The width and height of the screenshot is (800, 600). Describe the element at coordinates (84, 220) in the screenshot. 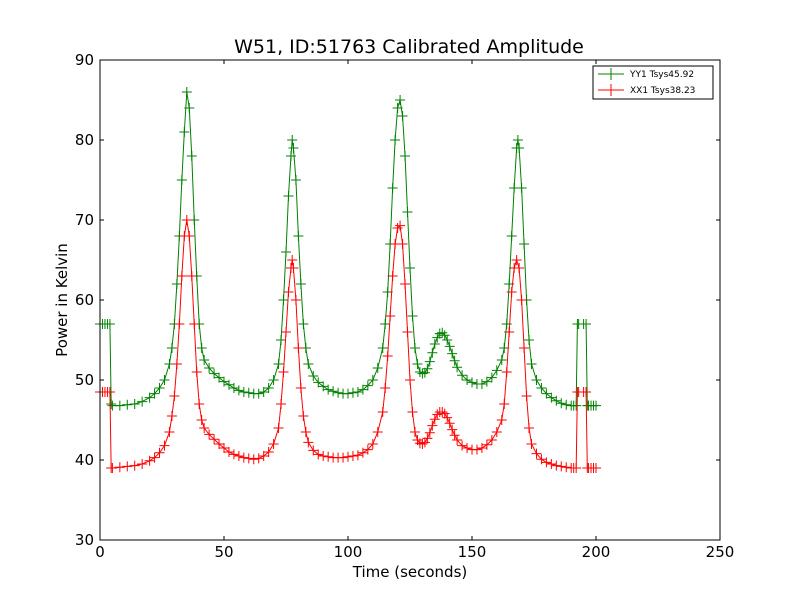

I see `y-tick-label: 70` at that location.